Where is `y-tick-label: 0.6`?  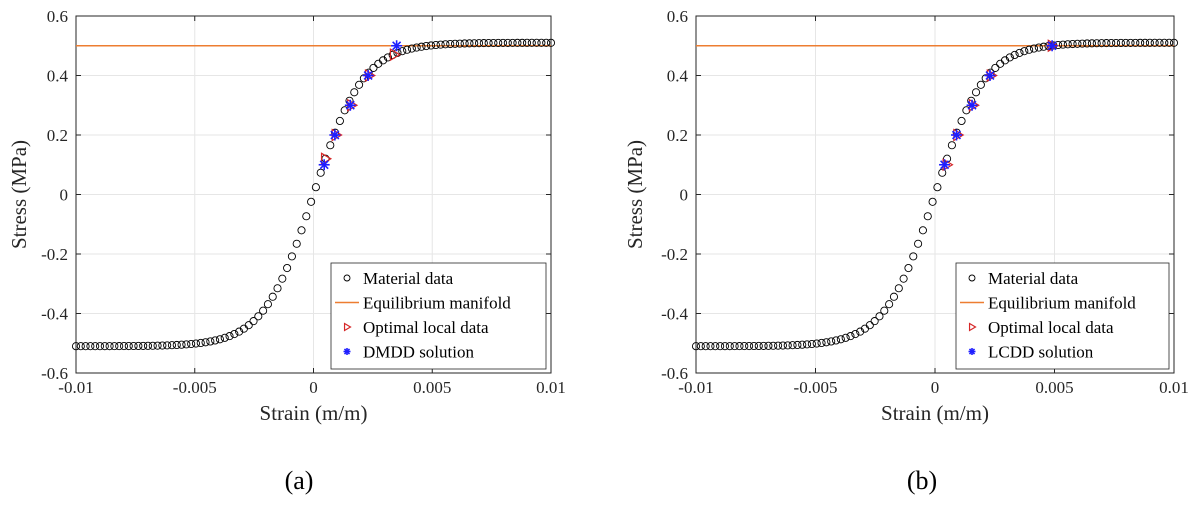
y-tick-label: 0.6 is located at coordinates (57, 16).